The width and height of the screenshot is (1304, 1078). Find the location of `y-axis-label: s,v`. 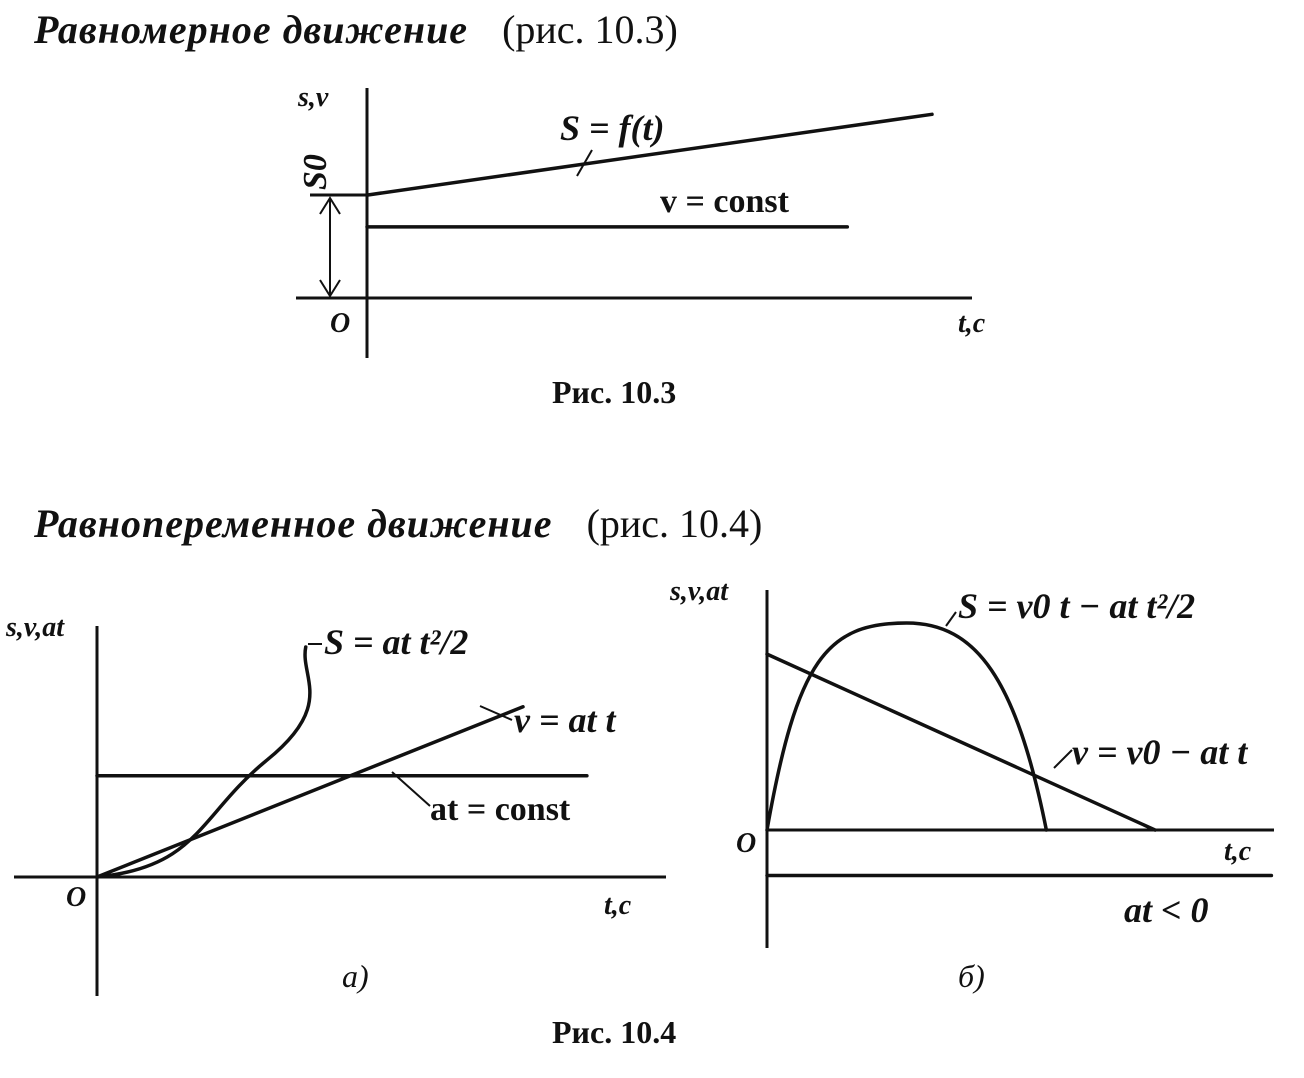

y-axis-label: s,v is located at coordinates (313, 97).